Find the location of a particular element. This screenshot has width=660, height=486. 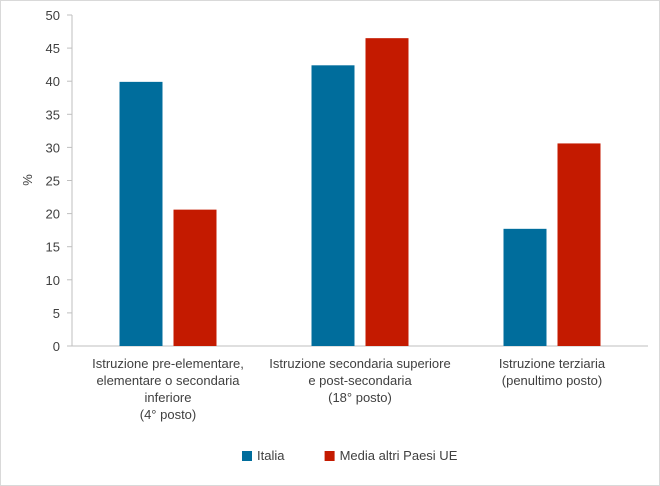

y-axis-label: % is located at coordinates (27, 180).